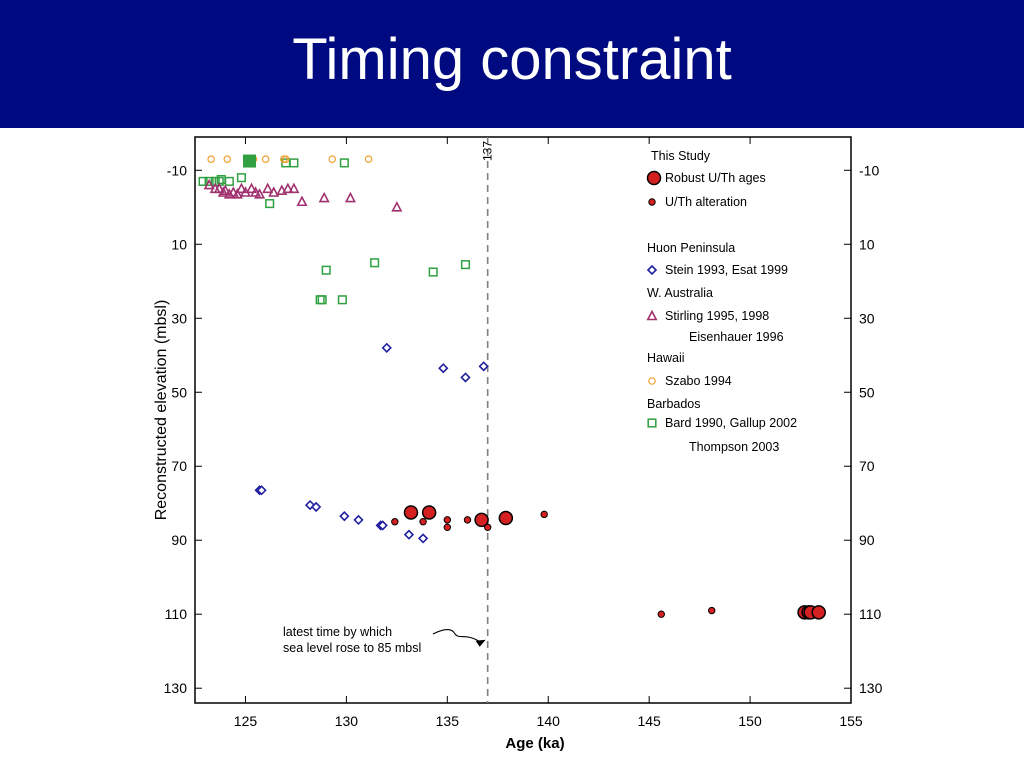 Image resolution: width=1024 pixels, height=768 pixels. What do you see at coordinates (734, 447) in the screenshot?
I see `legend-sub-label: Thompson 2003` at bounding box center [734, 447].